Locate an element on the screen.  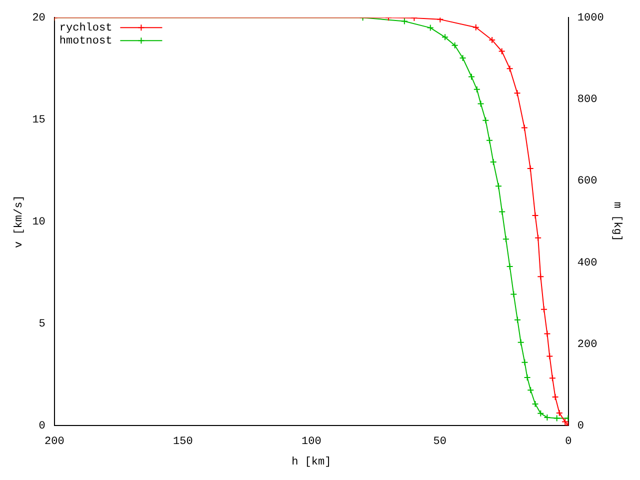
y2-tick-label: 600 is located at coordinates (587, 182).